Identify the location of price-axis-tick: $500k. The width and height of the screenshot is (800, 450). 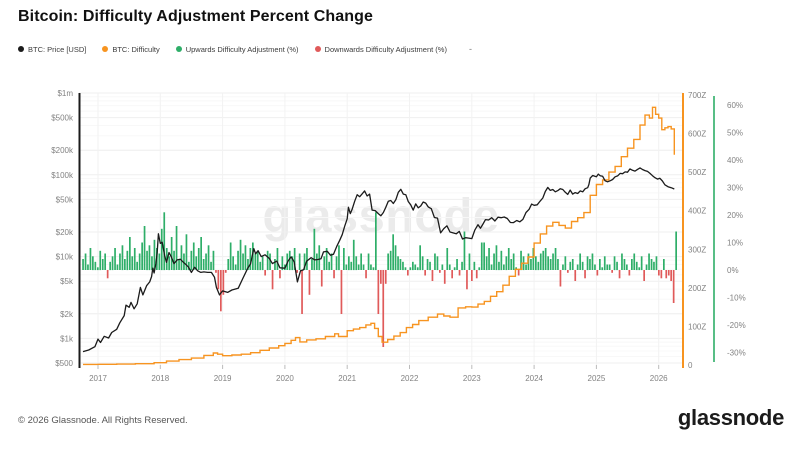
(62, 118).